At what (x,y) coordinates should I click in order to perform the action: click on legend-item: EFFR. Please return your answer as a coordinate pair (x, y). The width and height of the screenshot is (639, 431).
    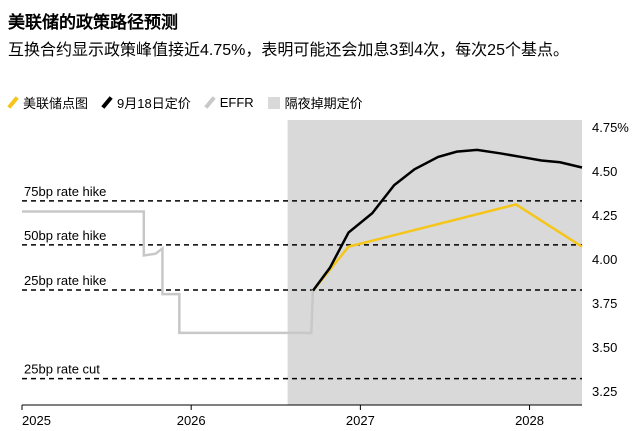
    Looking at the image, I should click on (229, 102).